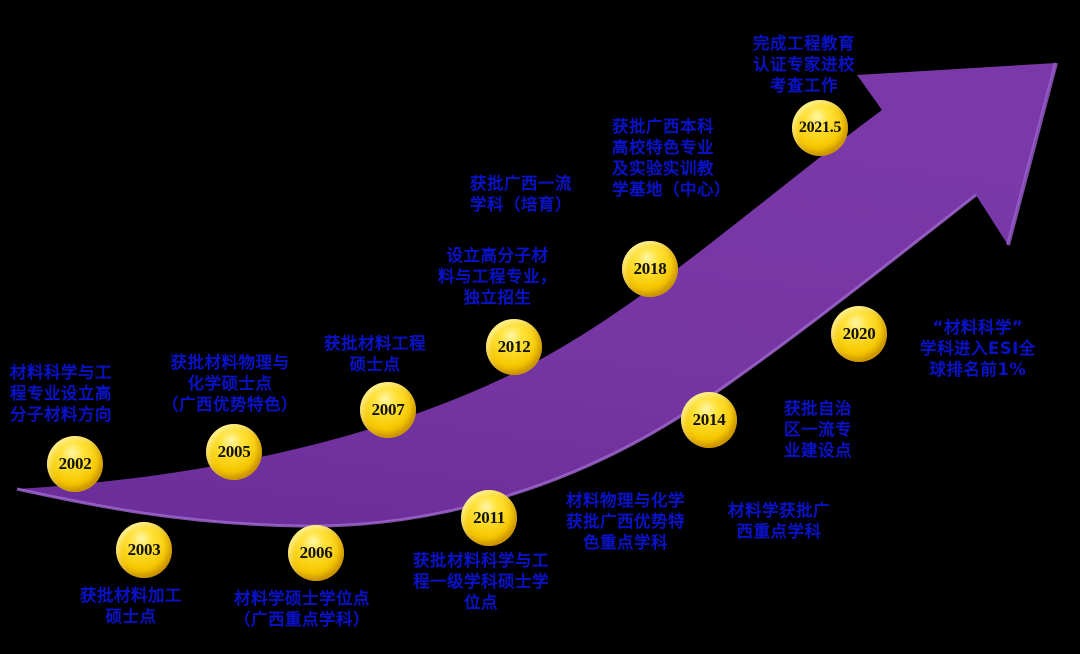 The height and width of the screenshot is (654, 1080). Describe the element at coordinates (625, 521) in the screenshot. I see `extra-label-materials-physics-chemistry: 材料物理与化学 获批广西优势特 色重点学科` at that location.